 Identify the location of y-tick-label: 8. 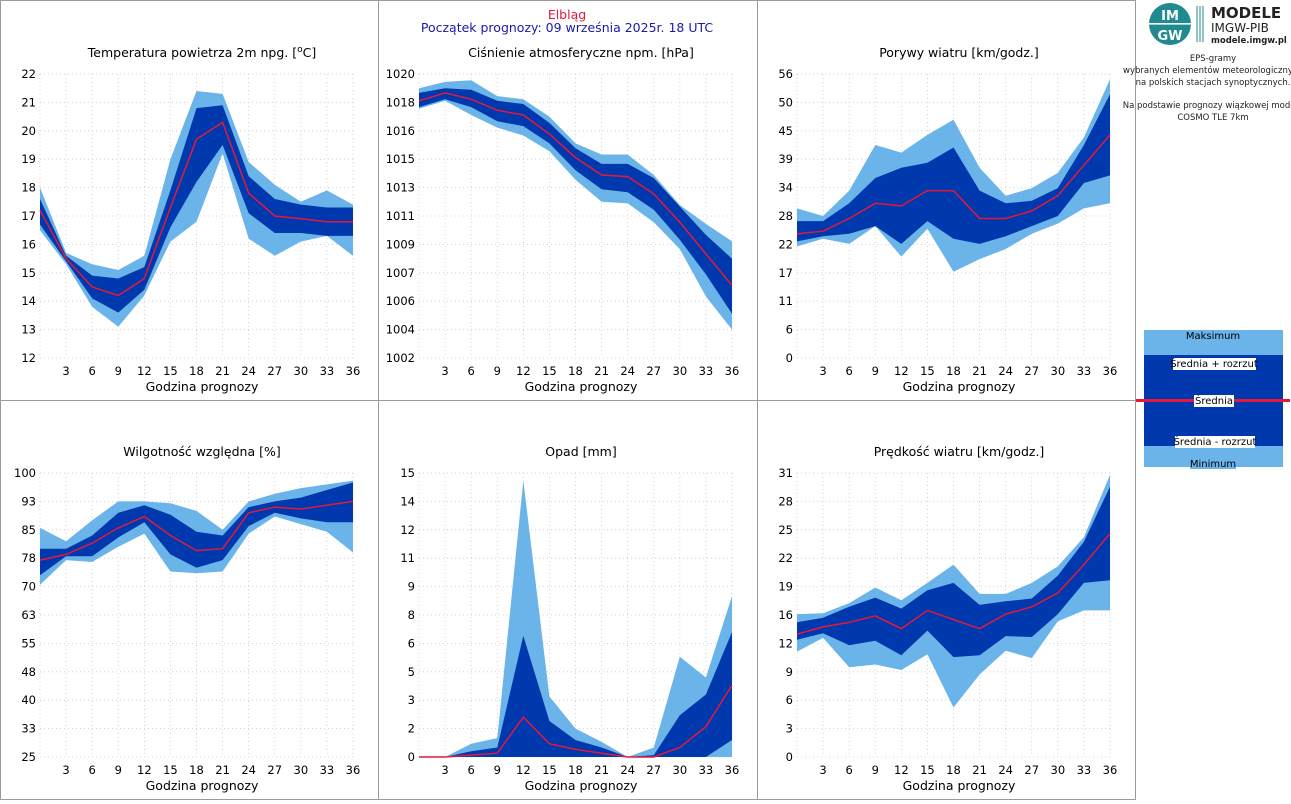
(411, 615).